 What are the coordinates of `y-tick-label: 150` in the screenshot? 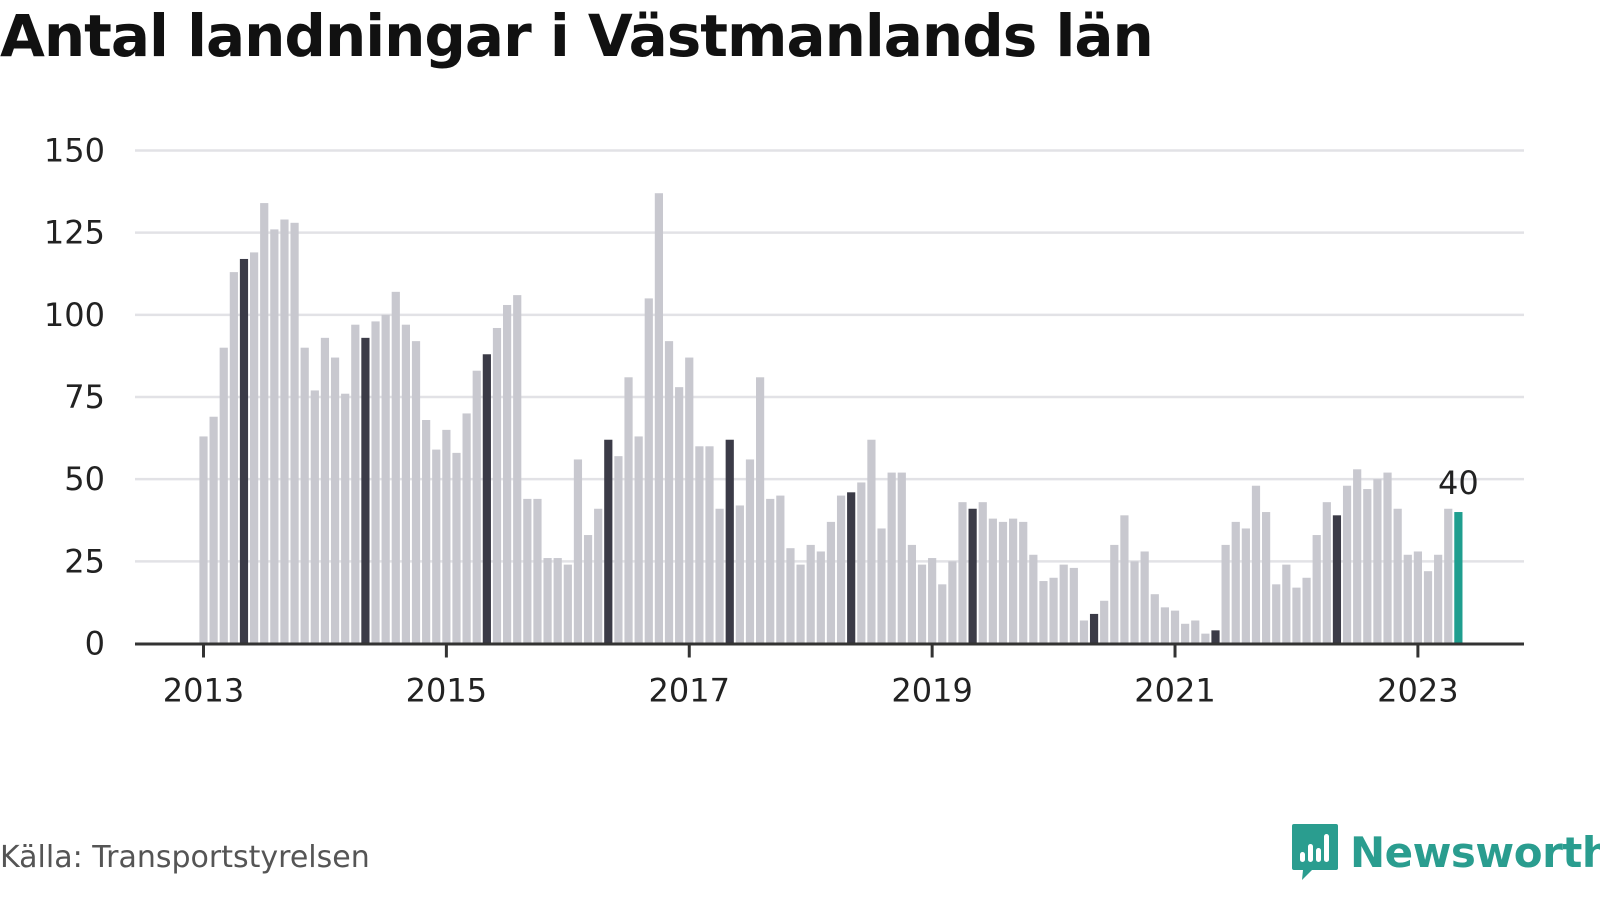 It's located at (74, 151).